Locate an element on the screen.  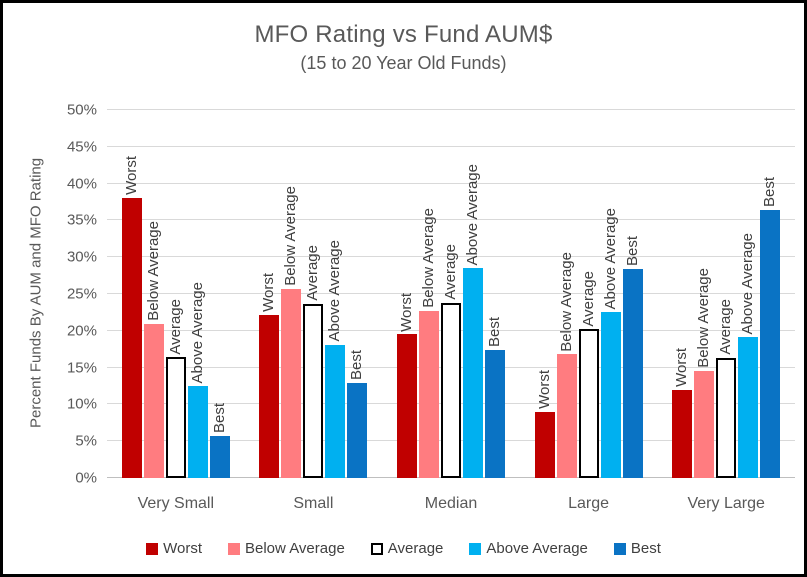
x-category-label-median: Median is located at coordinates (451, 503).